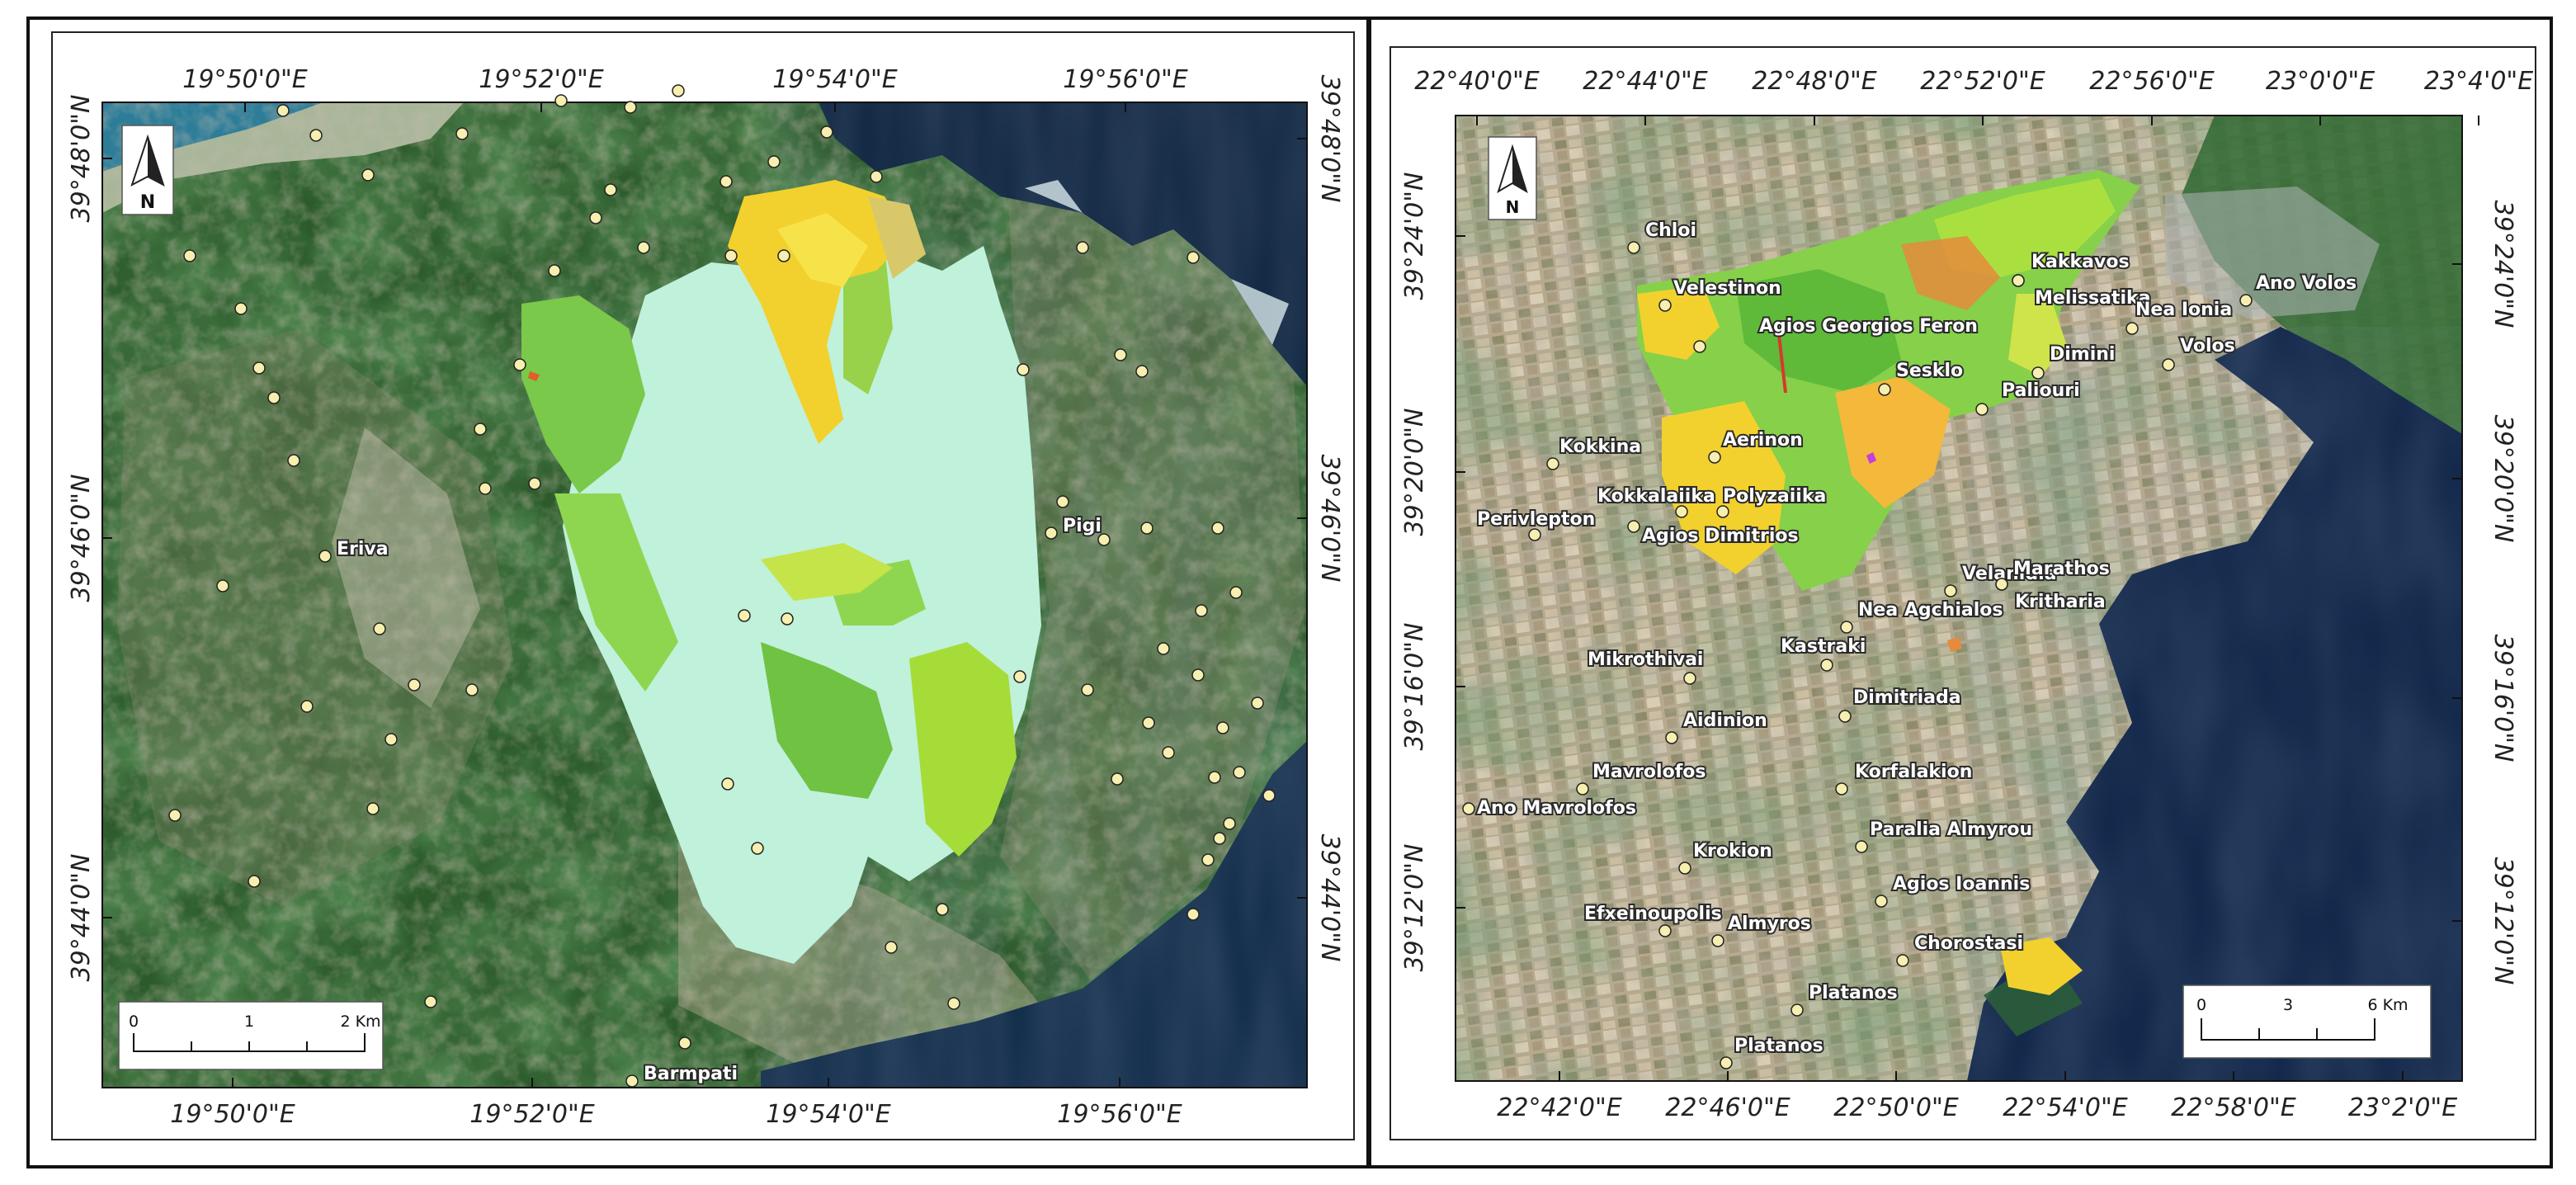 The height and width of the screenshot is (1185, 2576). What do you see at coordinates (827, 720) in the screenshot?
I see `burn-severity-moderate-low-c` at bounding box center [827, 720].